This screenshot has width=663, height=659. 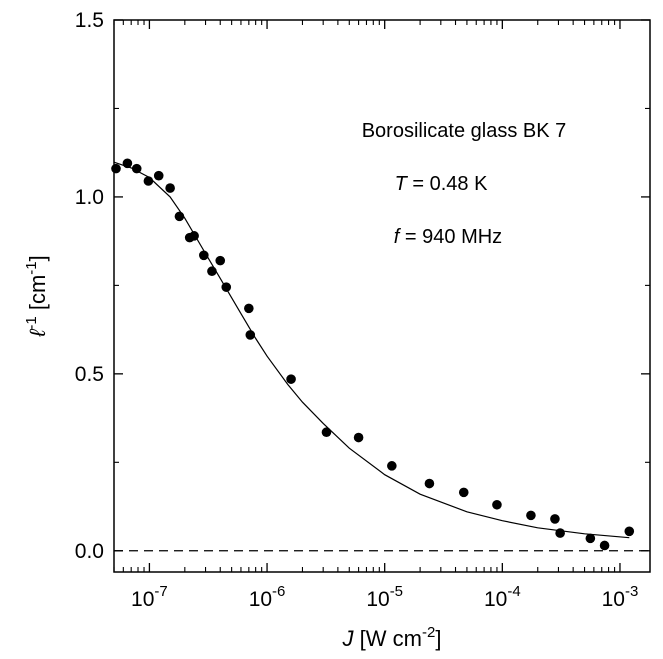 I want to click on x-tick-label: 10⁻⁴, so click(x=502, y=597).